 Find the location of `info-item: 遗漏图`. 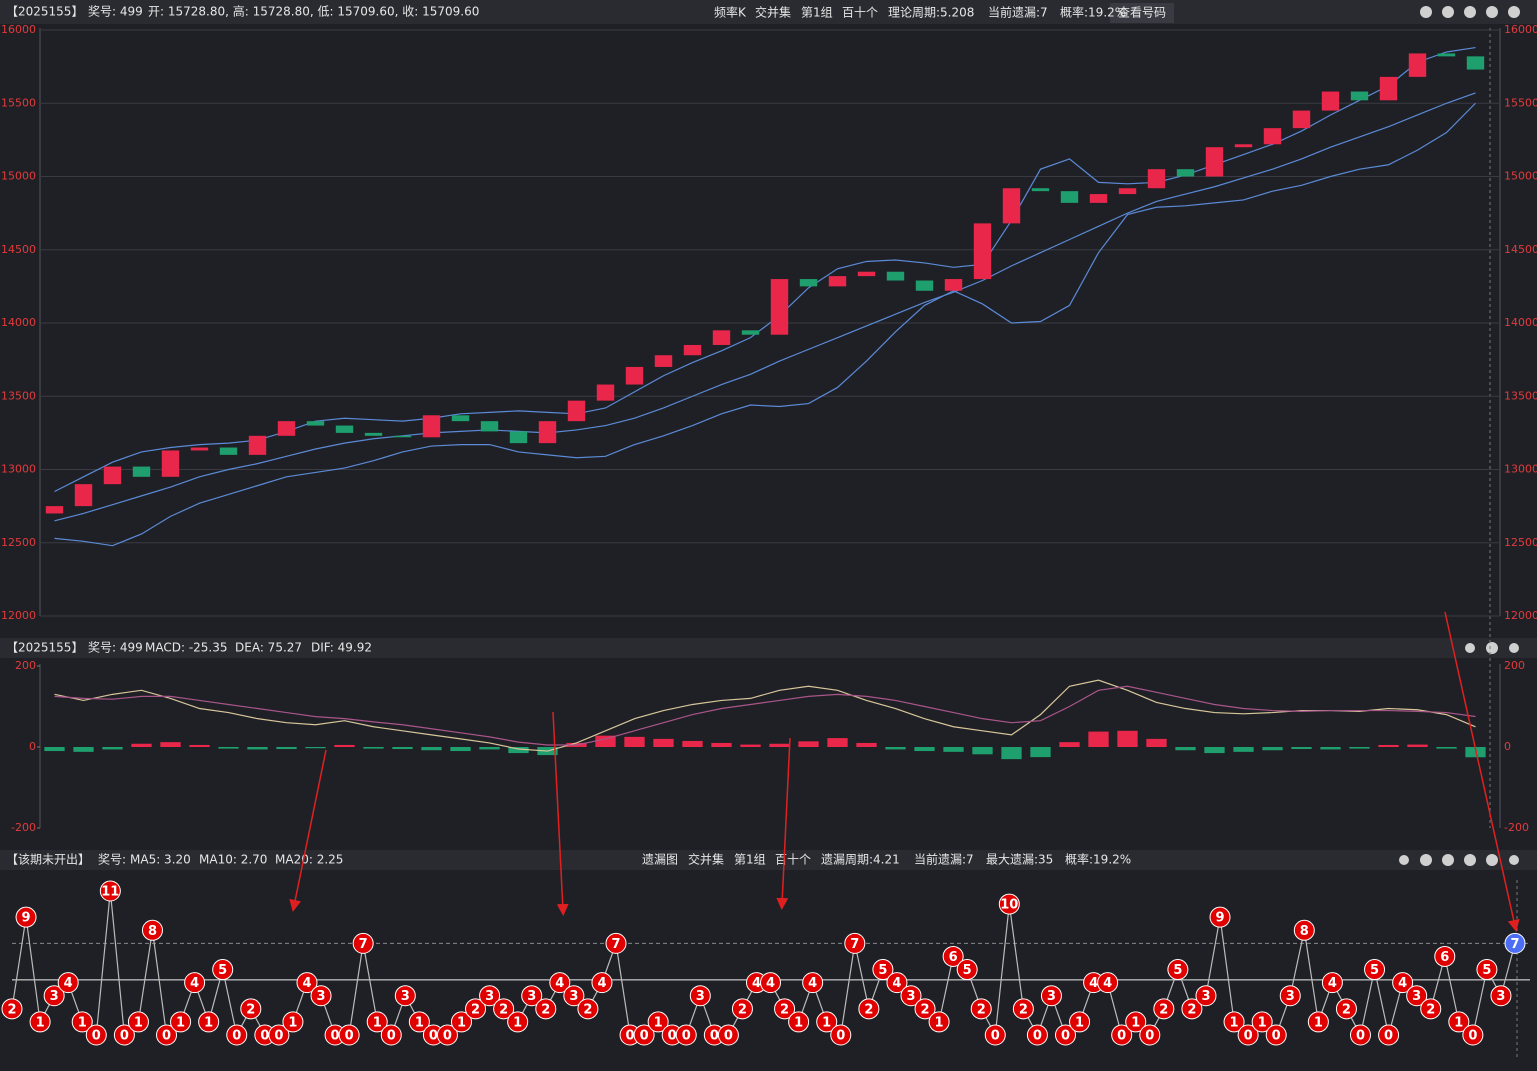

info-item: 遗漏图 is located at coordinates (660, 860).